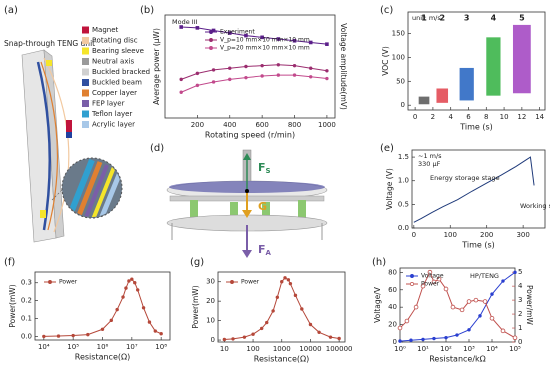  Describe the element at coordinates (392, 307) in the screenshot. I see `y-tick-label: 40` at that location.